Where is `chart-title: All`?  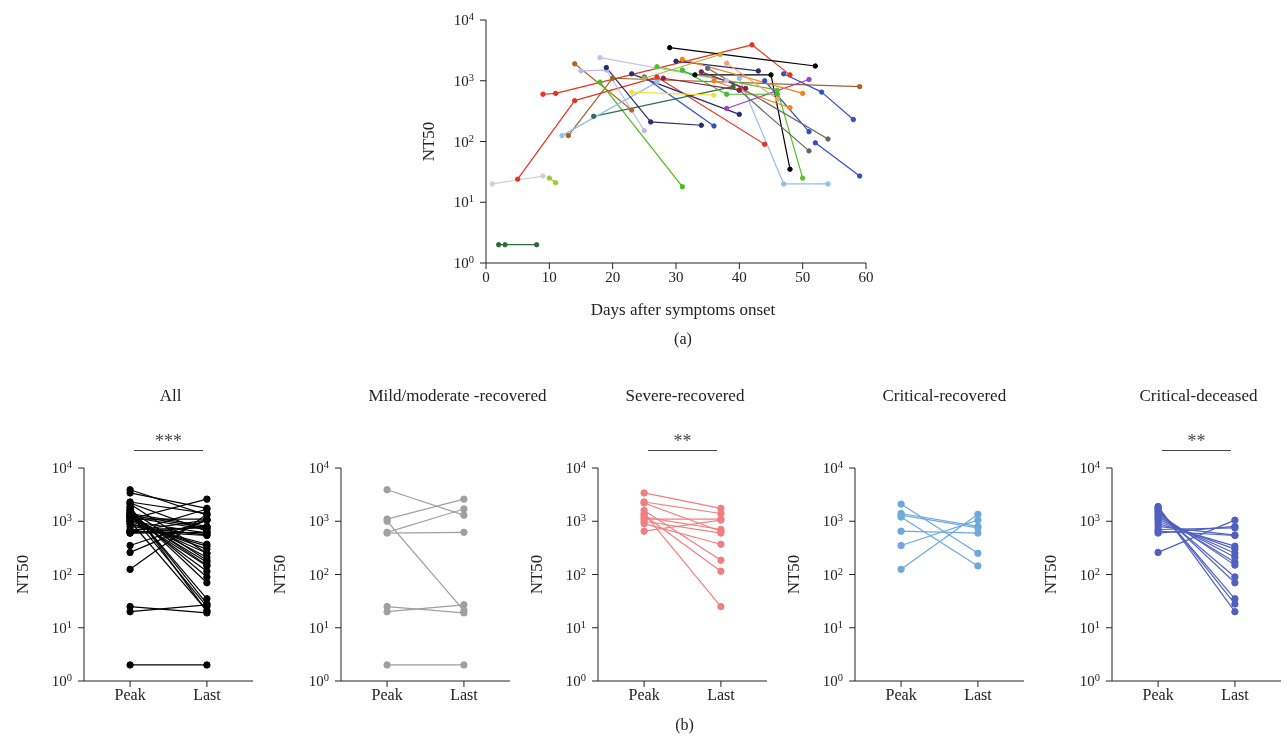
chart-title: All is located at coordinates (170, 396).